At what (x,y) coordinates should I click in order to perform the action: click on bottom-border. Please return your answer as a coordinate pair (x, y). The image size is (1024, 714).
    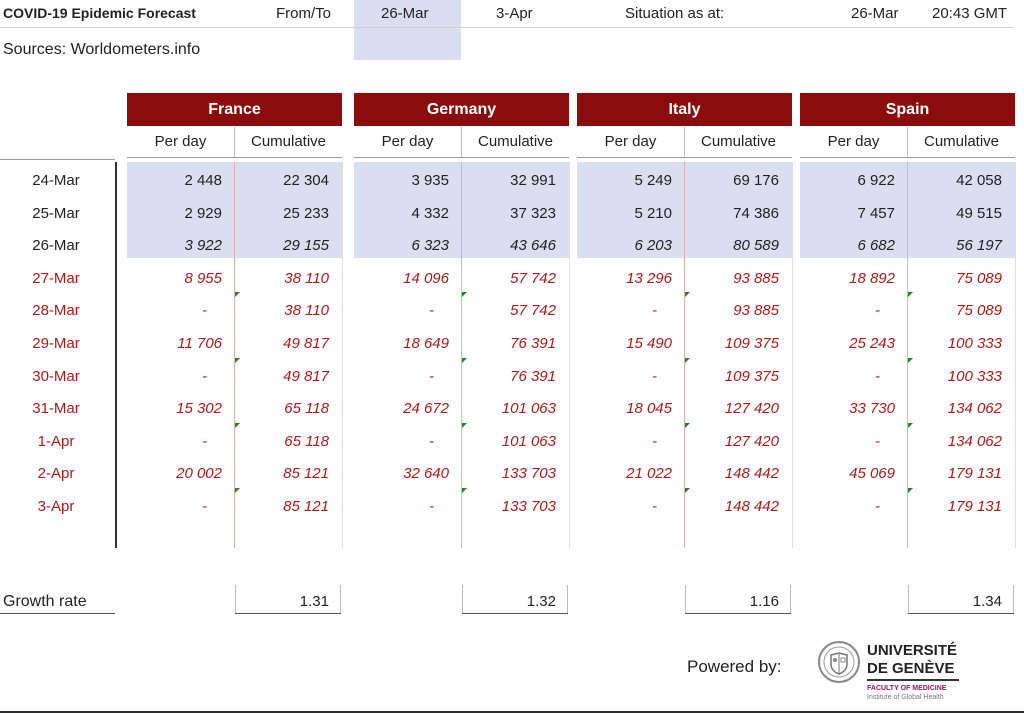
    Looking at the image, I should click on (512, 712).